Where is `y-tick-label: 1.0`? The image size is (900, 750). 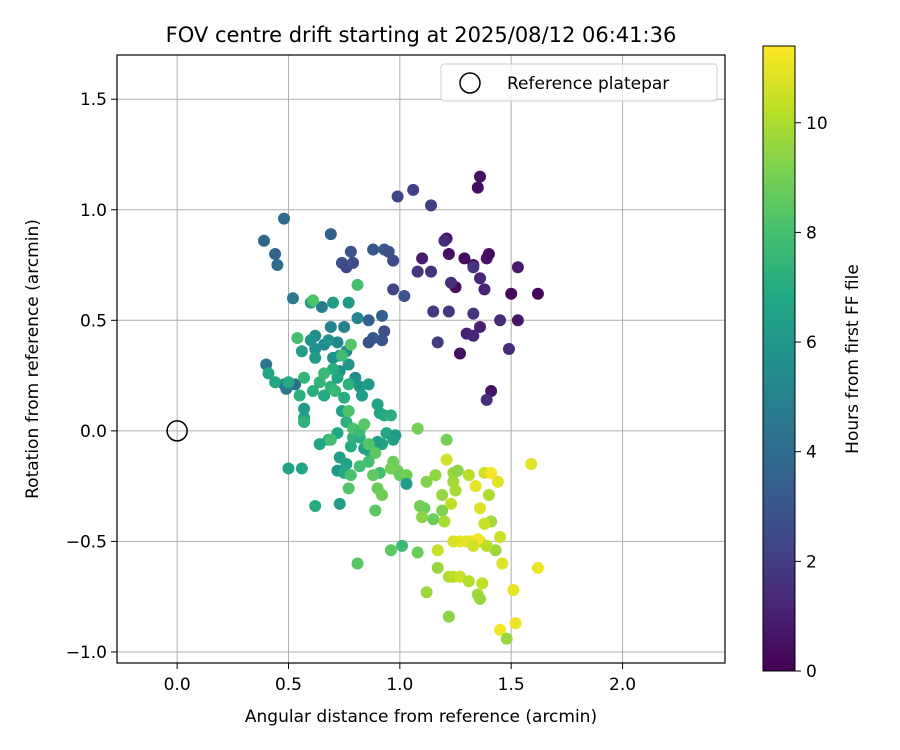 y-tick-label: 1.0 is located at coordinates (93, 211).